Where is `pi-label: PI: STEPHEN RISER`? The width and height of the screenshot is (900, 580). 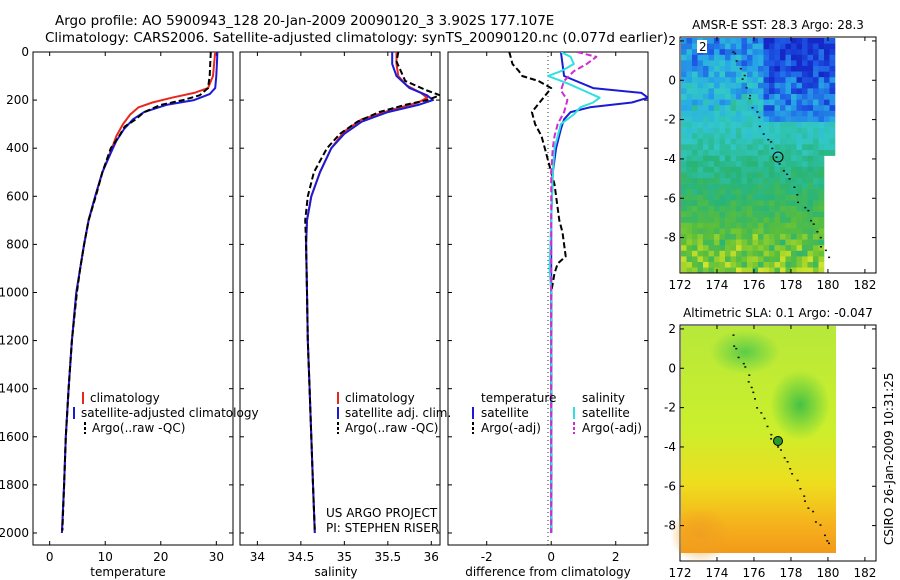
pi-label: PI: STEPHEN RISER is located at coordinates (382, 528).